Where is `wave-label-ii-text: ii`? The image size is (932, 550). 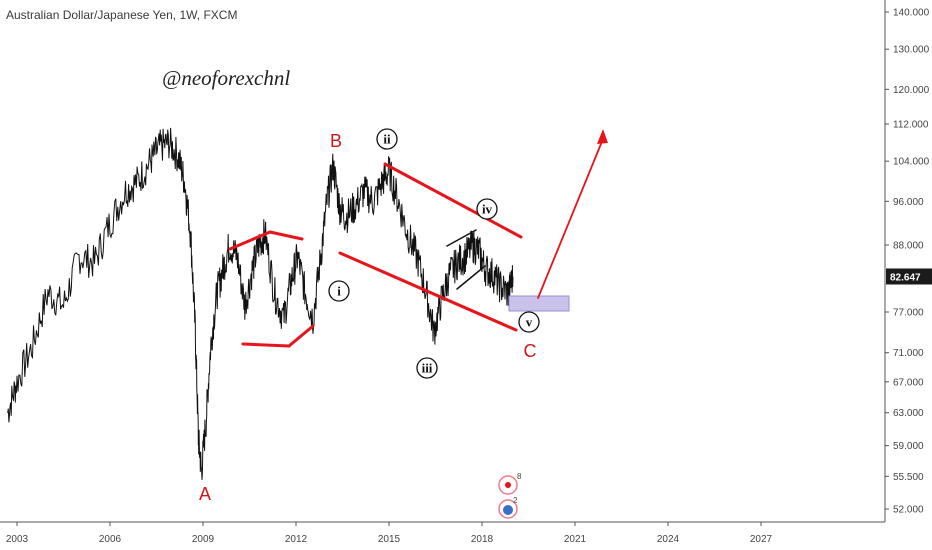
wave-label-ii-text: ii is located at coordinates (387, 139).